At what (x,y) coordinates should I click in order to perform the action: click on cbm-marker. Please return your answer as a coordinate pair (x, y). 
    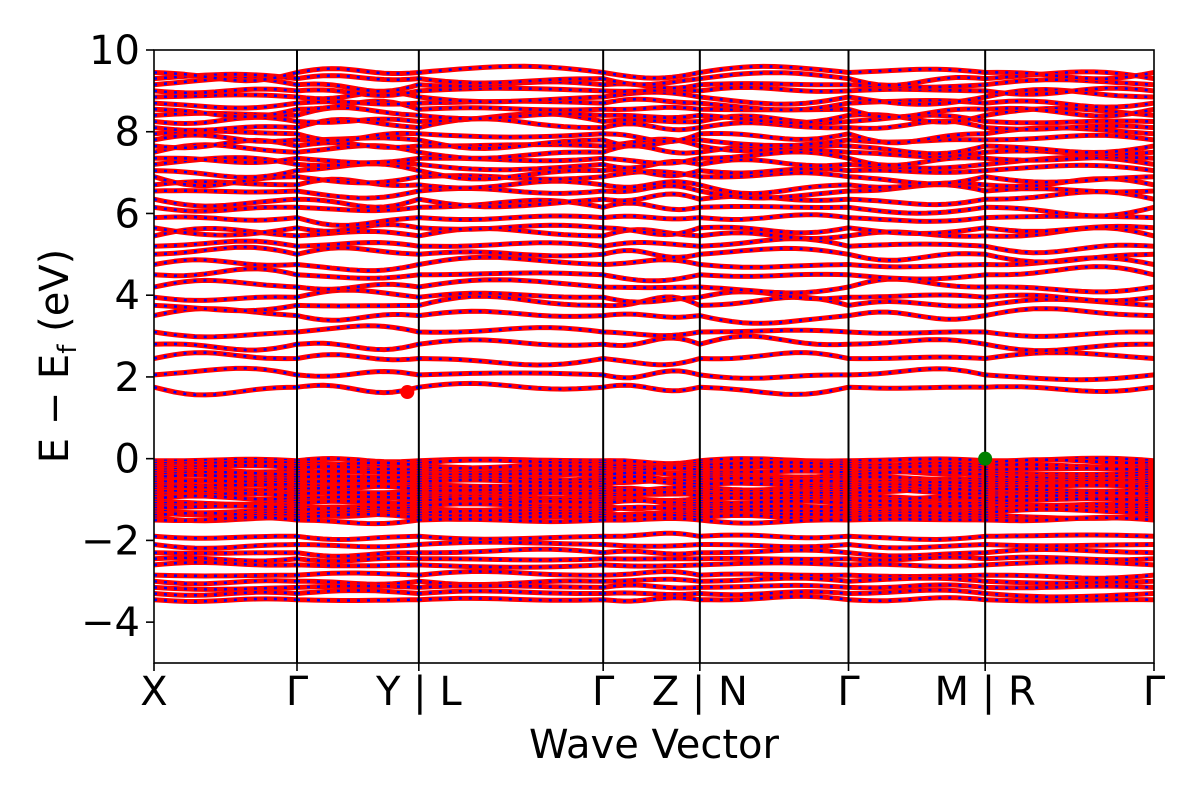
    Looking at the image, I should click on (407, 392).